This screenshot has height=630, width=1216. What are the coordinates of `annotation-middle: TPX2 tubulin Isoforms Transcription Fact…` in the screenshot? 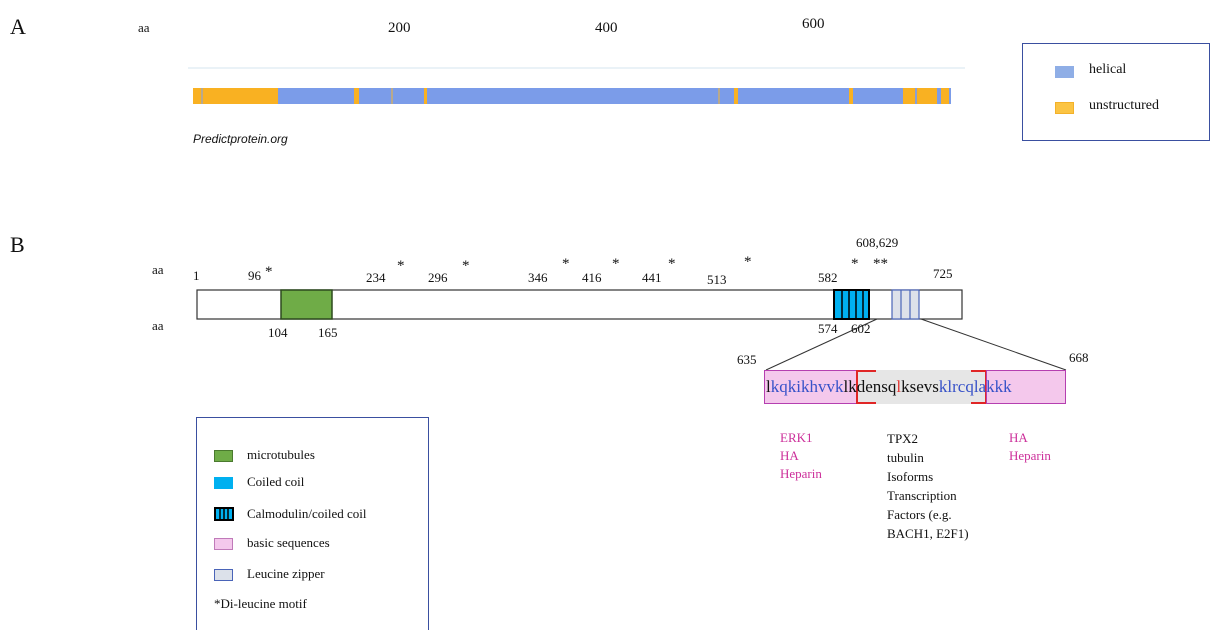 It's located at (928, 486).